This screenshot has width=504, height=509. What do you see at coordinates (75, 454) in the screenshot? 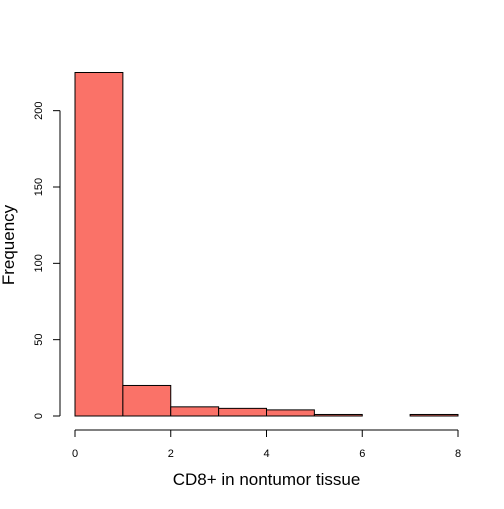
I see `x-tick-label: 0` at bounding box center [75, 454].